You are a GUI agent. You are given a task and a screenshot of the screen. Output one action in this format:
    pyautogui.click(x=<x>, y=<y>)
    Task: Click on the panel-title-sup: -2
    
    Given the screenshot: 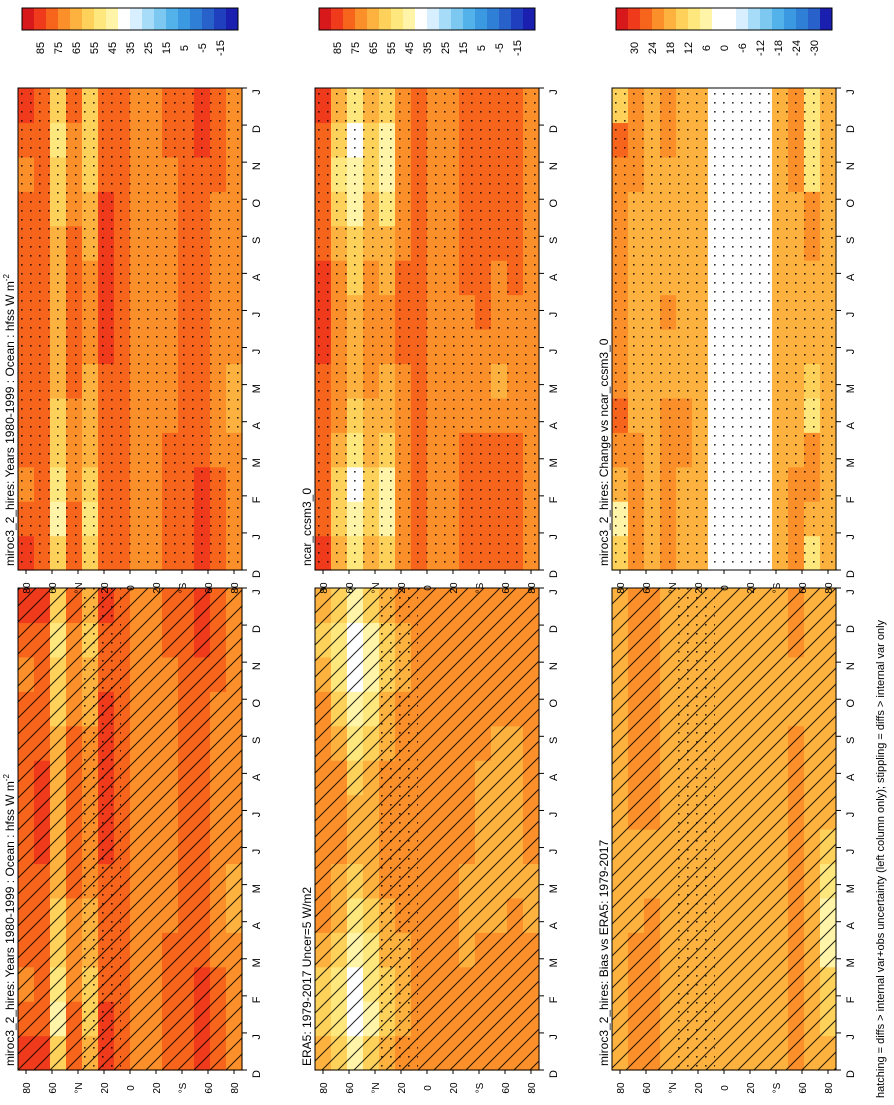 What is the action you would take?
    pyautogui.click(x=6, y=778)
    